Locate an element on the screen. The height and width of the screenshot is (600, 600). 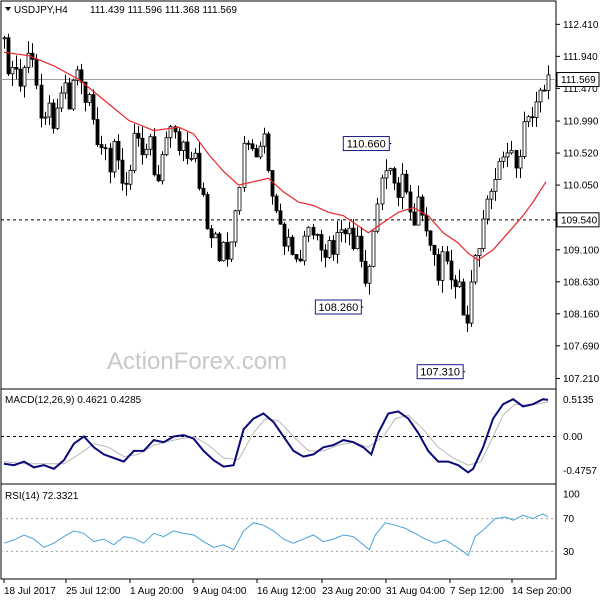
price-tick-label: 108.630 is located at coordinates (581, 282).